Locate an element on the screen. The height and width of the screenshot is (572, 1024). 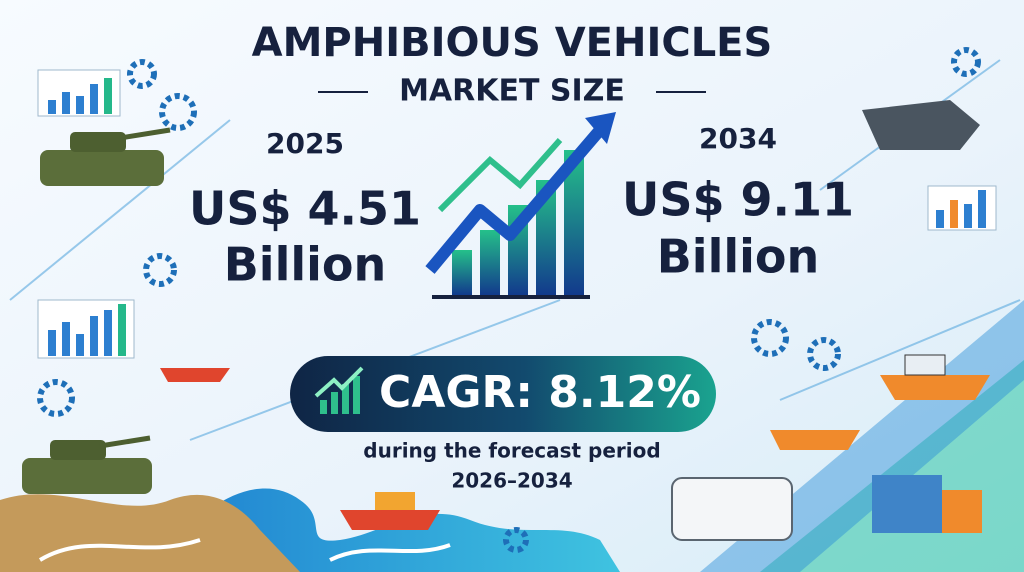
subtitle: MARKET SIZE is located at coordinates (512, 91).